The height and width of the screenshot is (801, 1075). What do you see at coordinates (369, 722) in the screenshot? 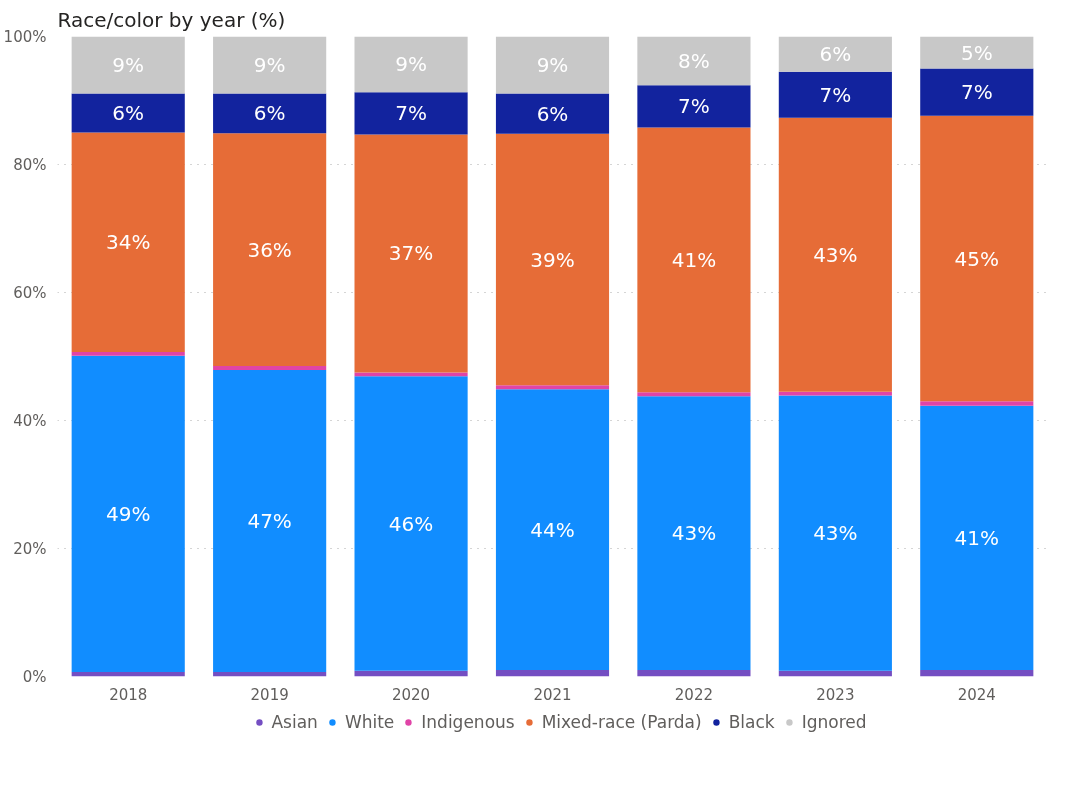
I see `legend-label: White` at bounding box center [369, 722].